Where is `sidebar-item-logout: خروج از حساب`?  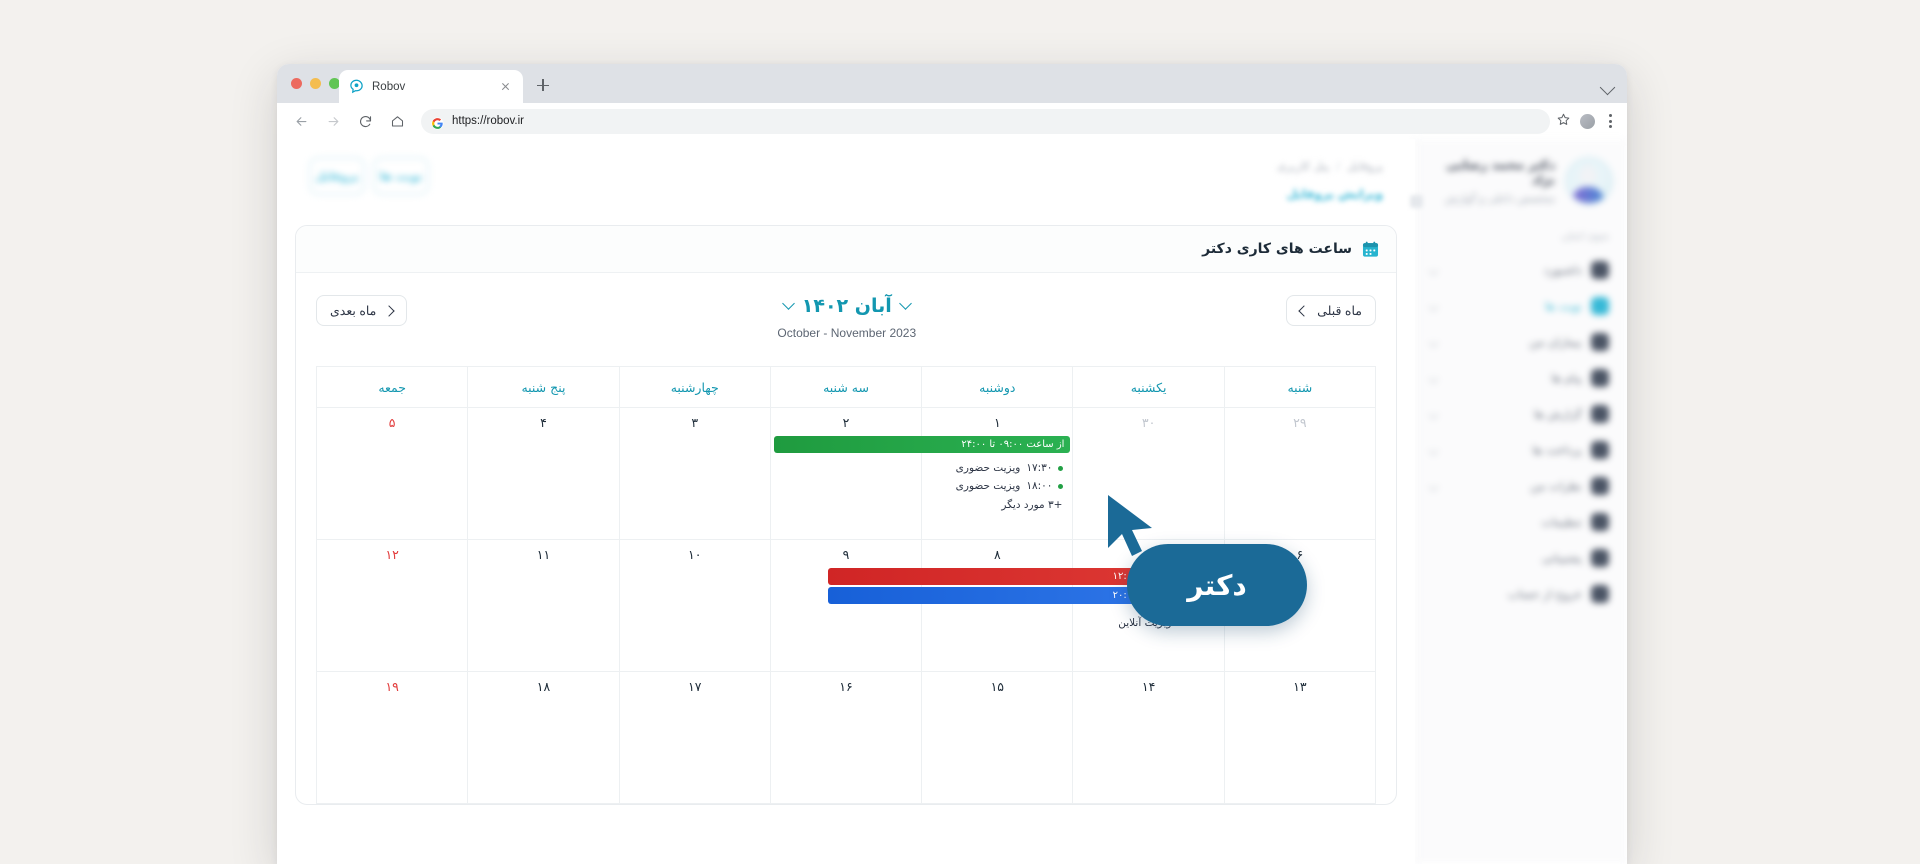 sidebar-item-logout: خروج از حساب is located at coordinates (1519, 594).